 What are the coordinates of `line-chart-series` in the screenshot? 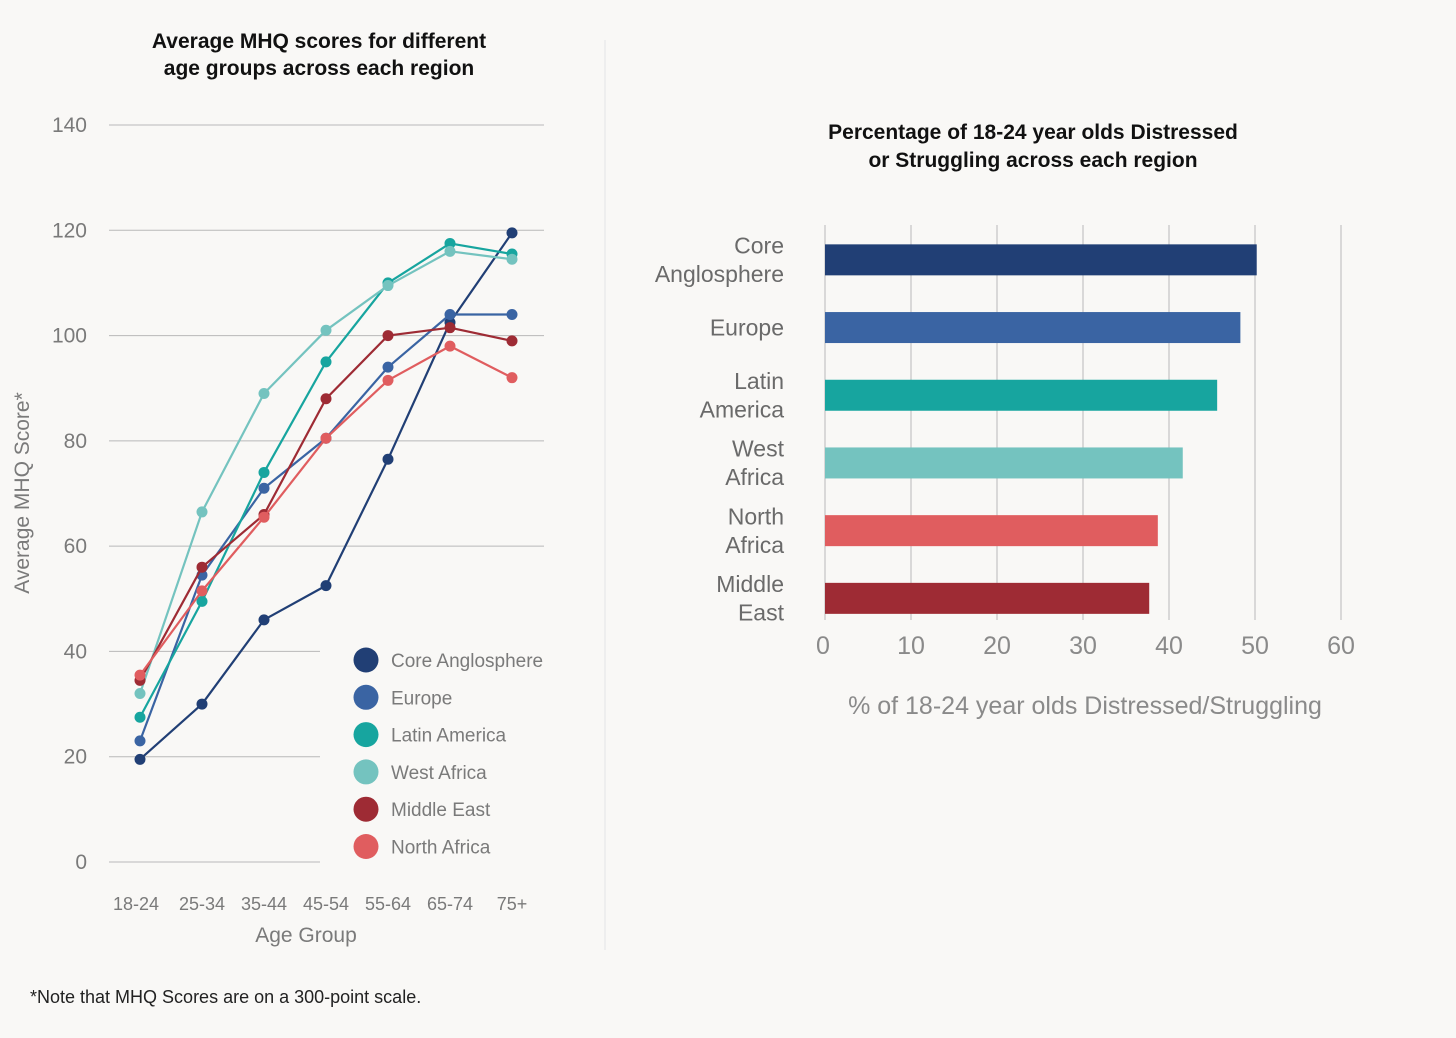 It's located at (326, 496).